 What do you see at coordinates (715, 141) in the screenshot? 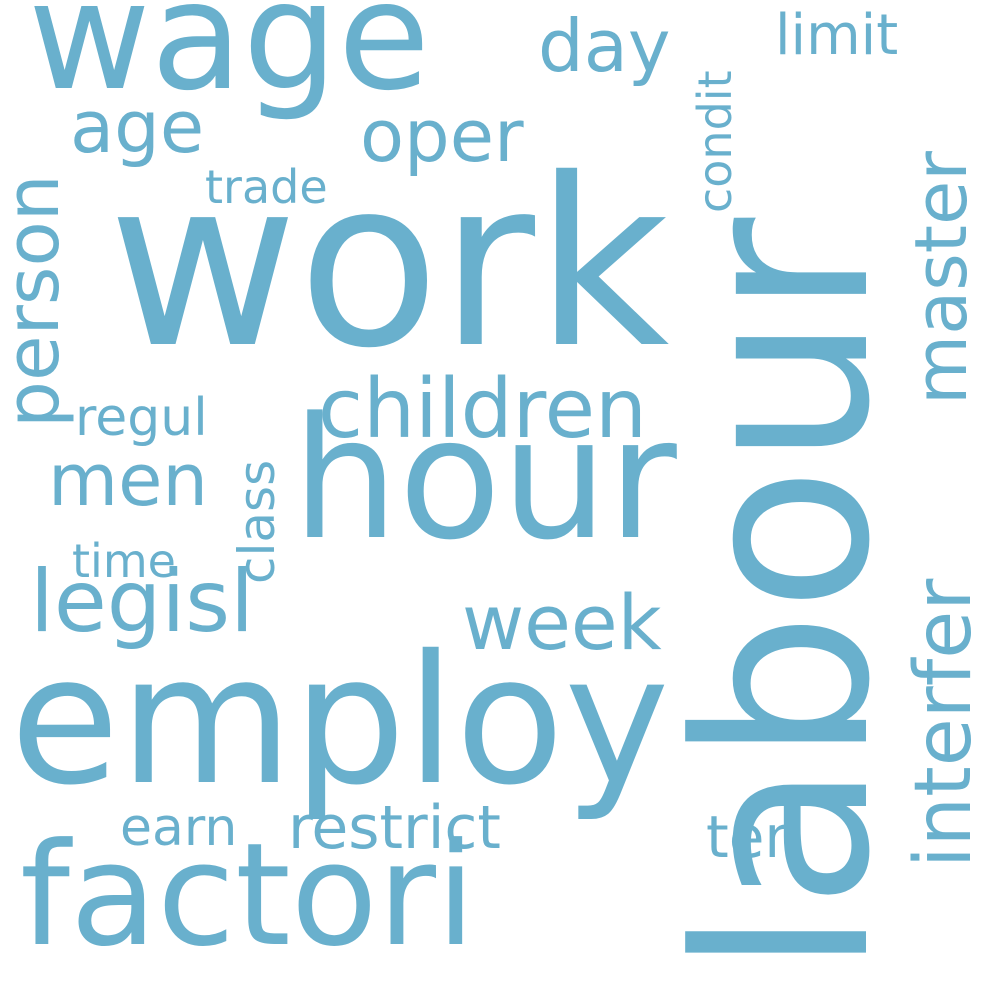
I see `word-condit: condit` at bounding box center [715, 141].